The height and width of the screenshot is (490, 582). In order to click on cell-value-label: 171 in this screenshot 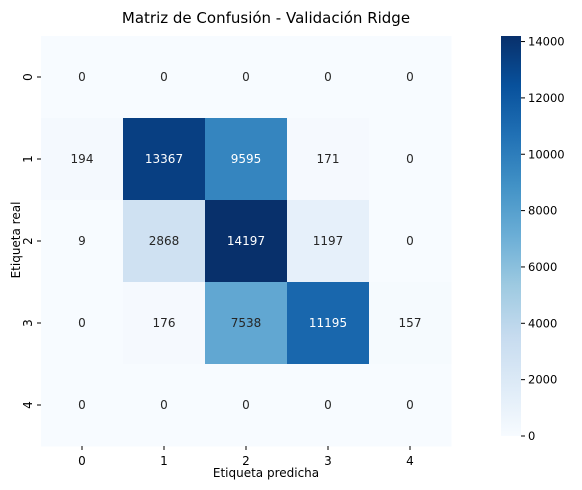, I will do `click(328, 159)`.